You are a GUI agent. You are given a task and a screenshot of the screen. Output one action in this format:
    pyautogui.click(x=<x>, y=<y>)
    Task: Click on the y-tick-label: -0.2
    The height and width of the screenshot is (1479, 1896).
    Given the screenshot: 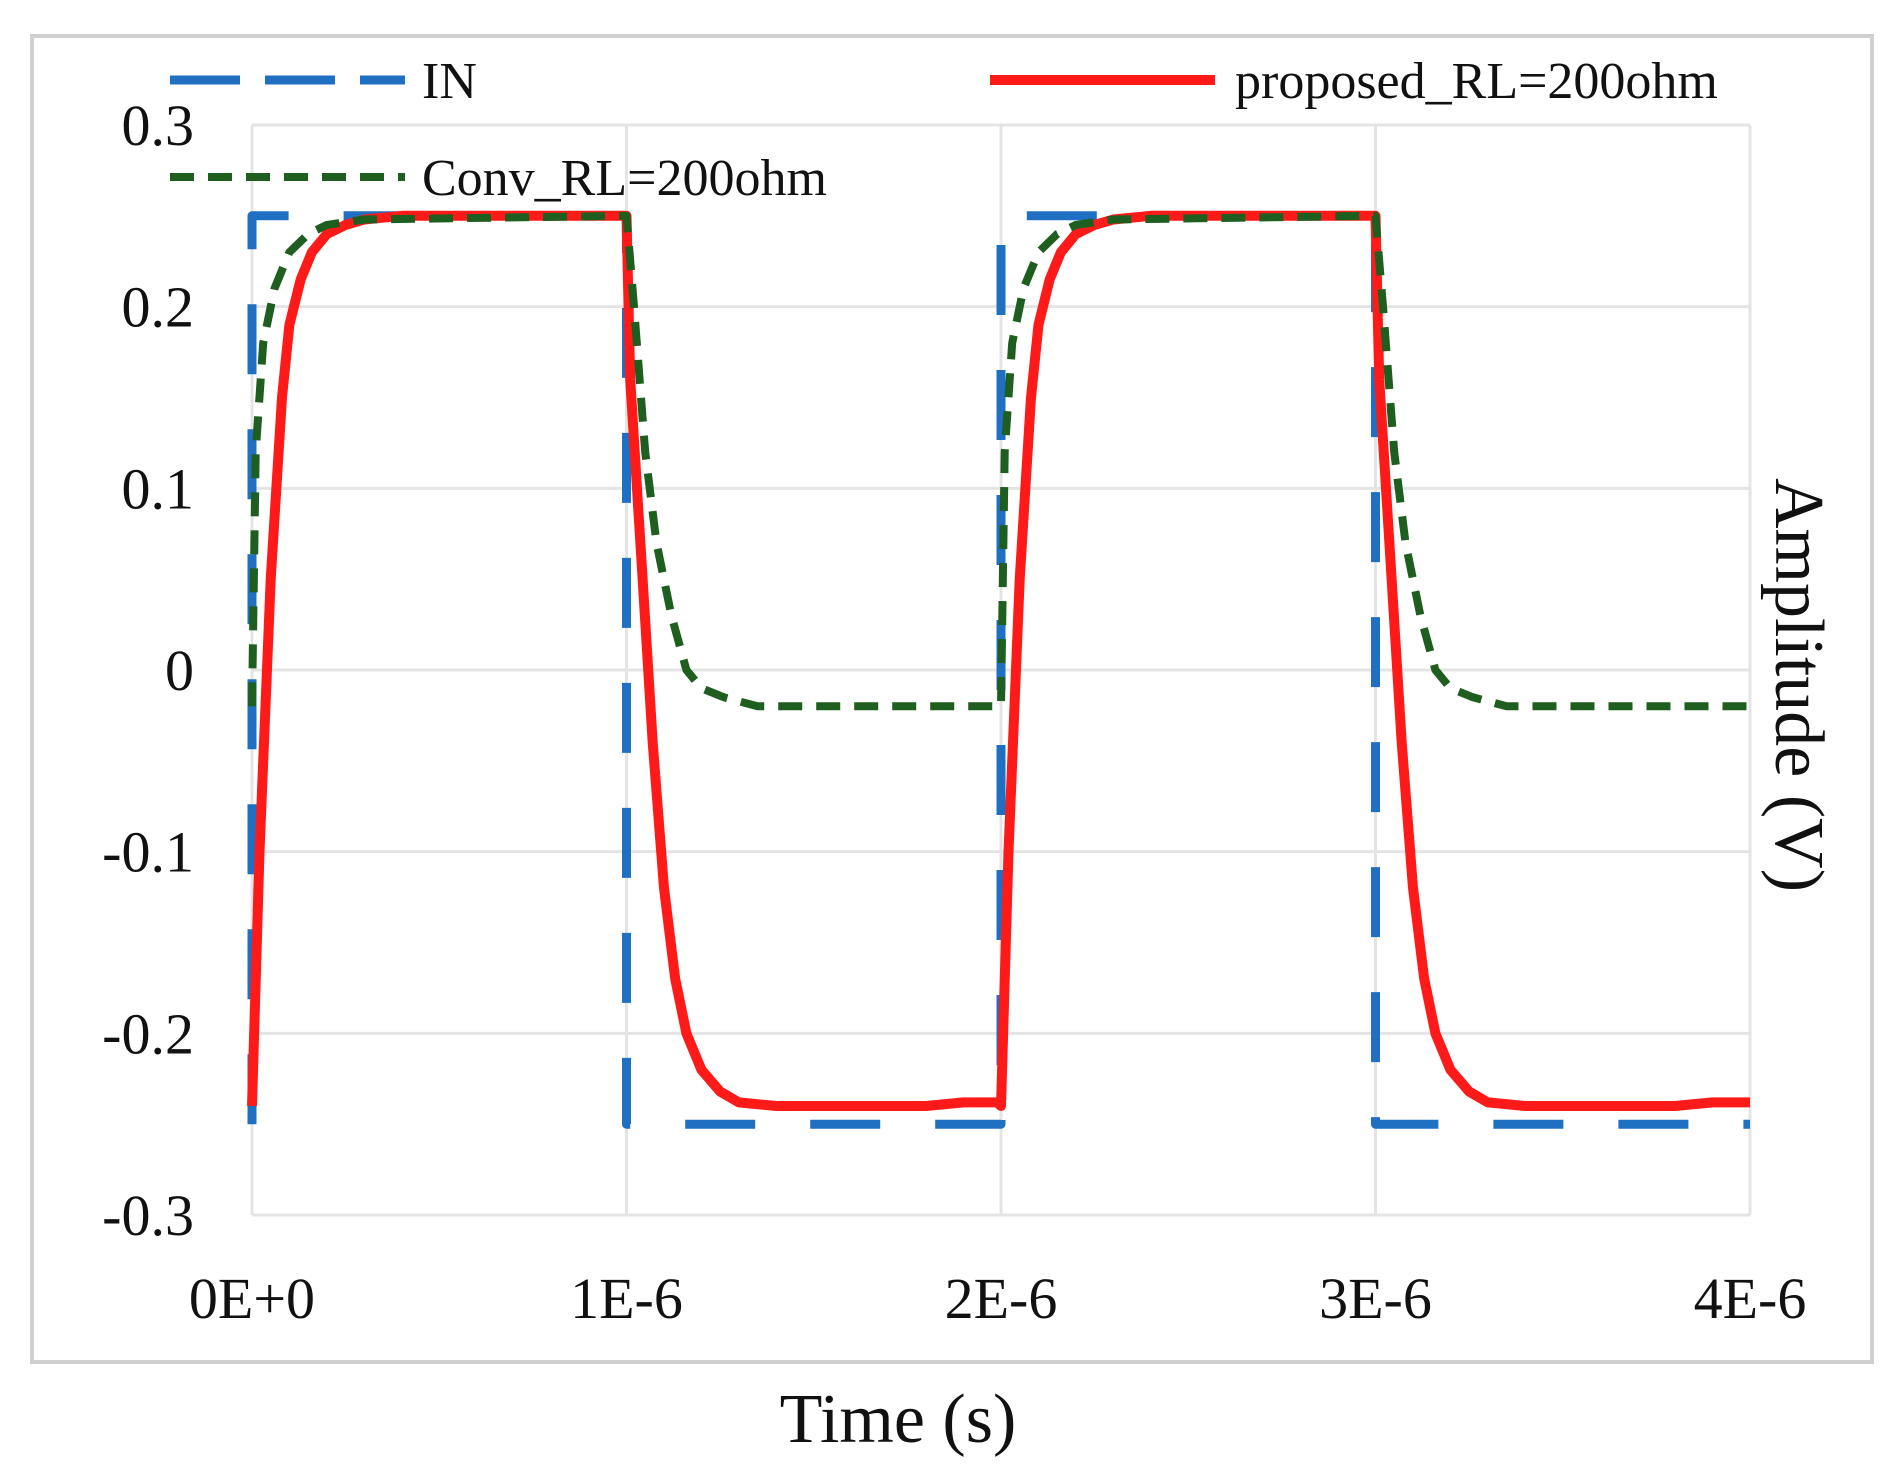 What is the action you would take?
    pyautogui.click(x=148, y=1033)
    